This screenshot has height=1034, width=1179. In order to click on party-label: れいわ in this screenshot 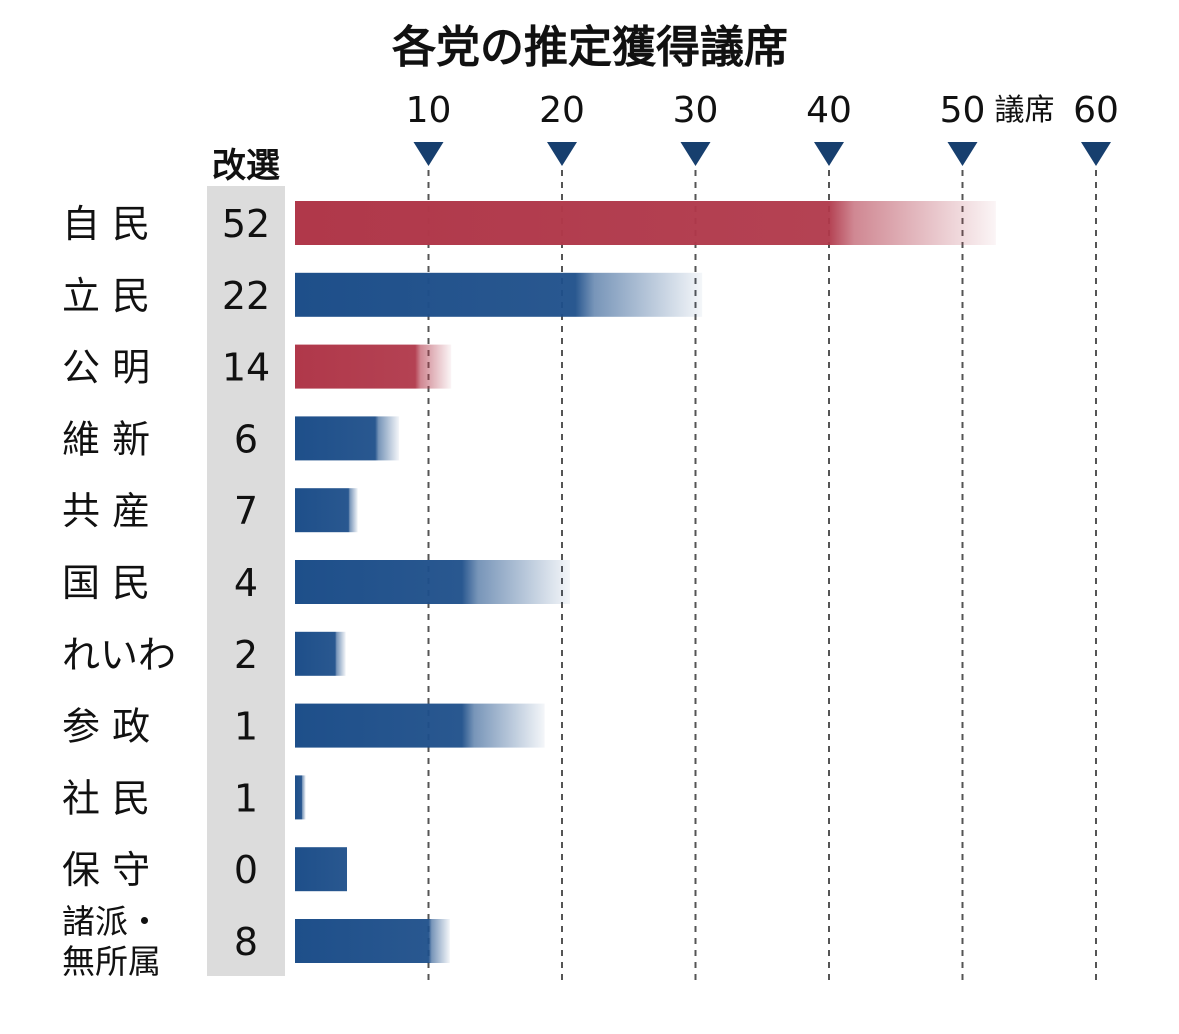, I will do `click(119, 655)`.